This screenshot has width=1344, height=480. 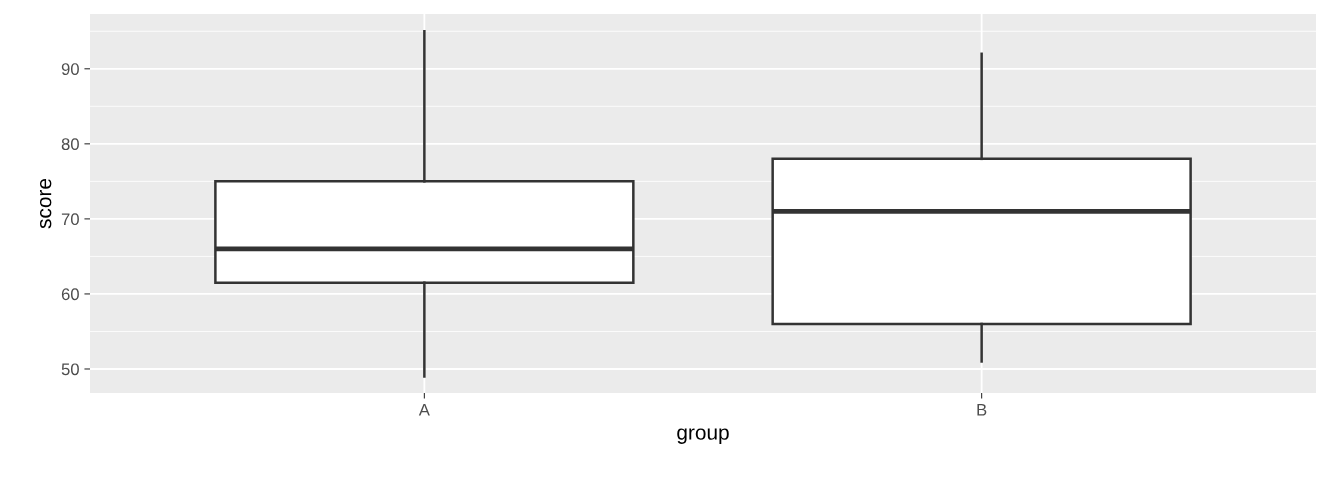 What do you see at coordinates (982, 410) in the screenshot?
I see `x-tick-label: B` at bounding box center [982, 410].